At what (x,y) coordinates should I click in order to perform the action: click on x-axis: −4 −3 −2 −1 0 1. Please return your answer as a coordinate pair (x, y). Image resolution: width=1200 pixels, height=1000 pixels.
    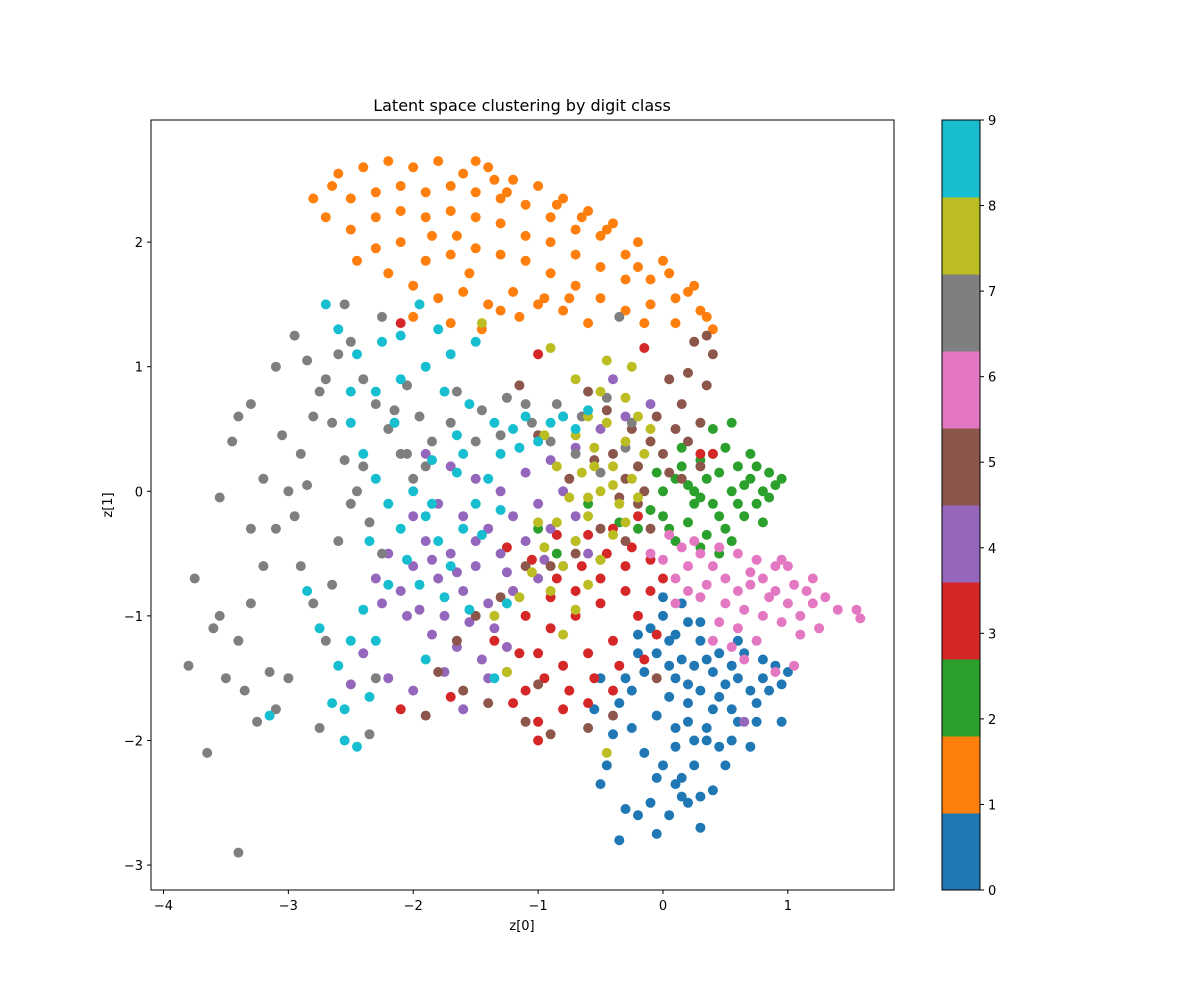
    Looking at the image, I should click on (473, 902).